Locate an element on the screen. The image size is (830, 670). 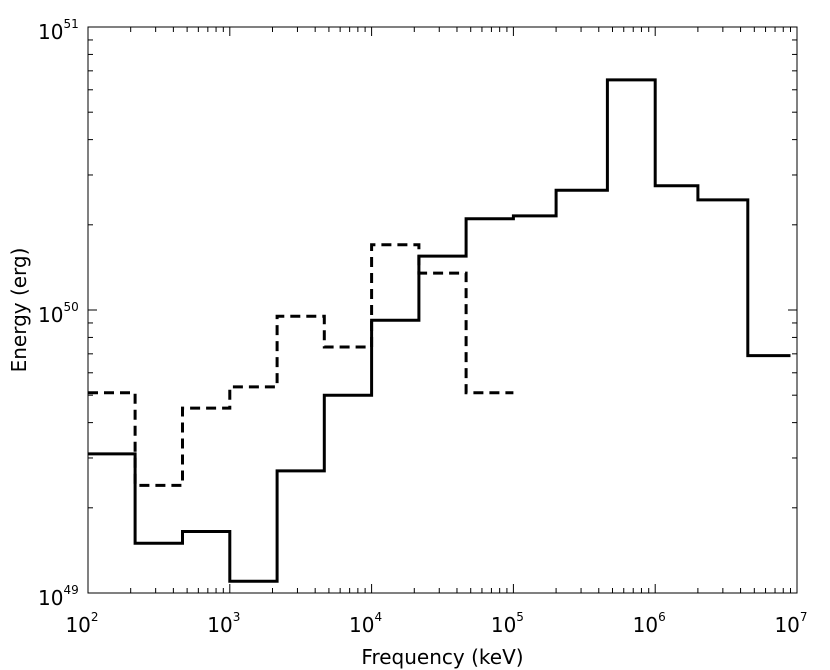
x-tick-label: 10⁵ is located at coordinates (507, 623).